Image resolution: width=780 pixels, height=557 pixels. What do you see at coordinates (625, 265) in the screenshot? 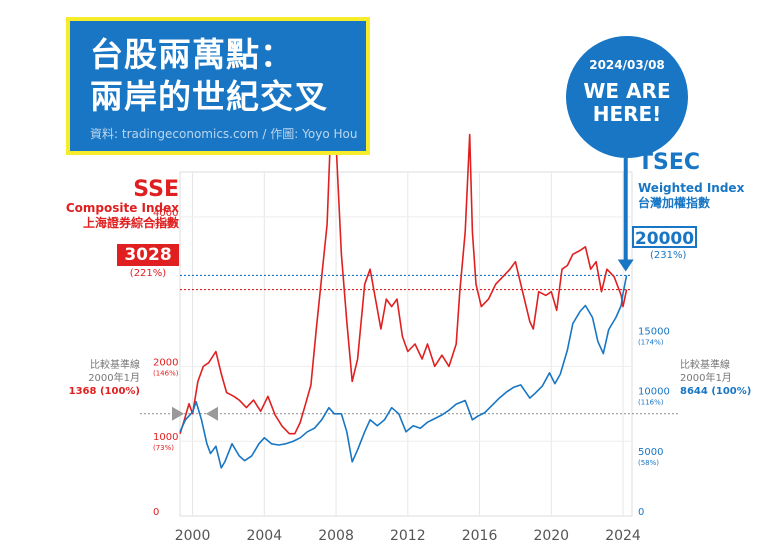
I see `arrow-head` at bounding box center [625, 265].